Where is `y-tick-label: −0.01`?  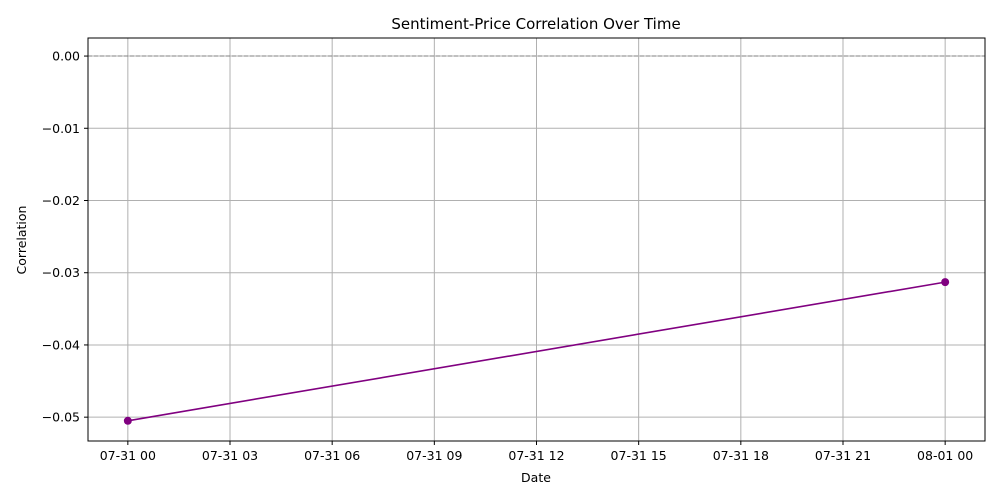 y-tick-label: −0.01 is located at coordinates (61, 128).